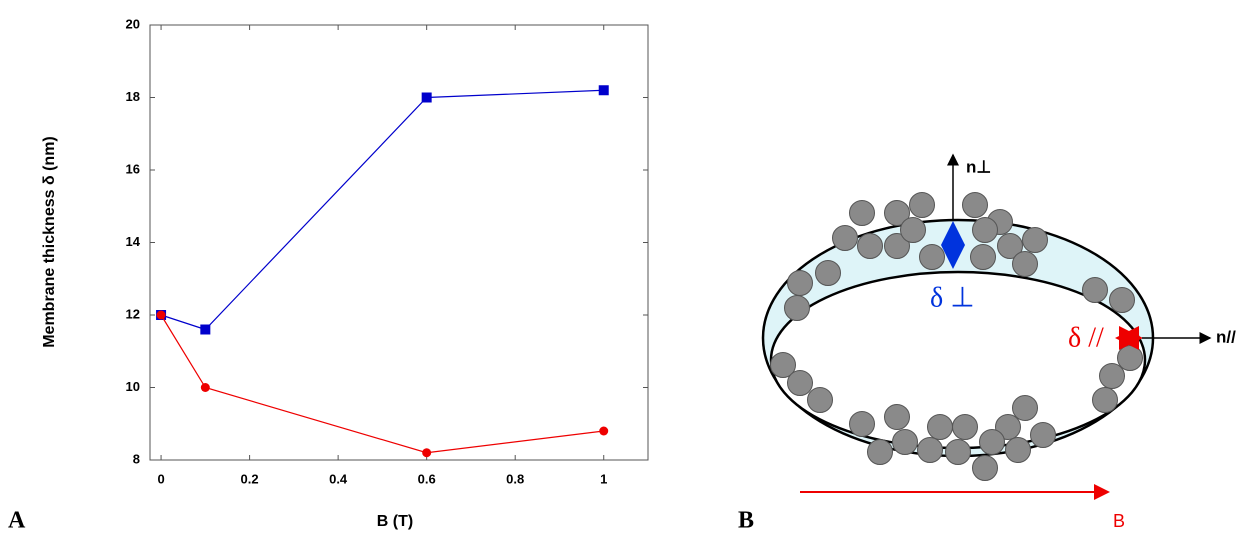 The image size is (1243, 548). Describe the element at coordinates (395, 521) in the screenshot. I see `x-axis-label: B (T)` at that location.